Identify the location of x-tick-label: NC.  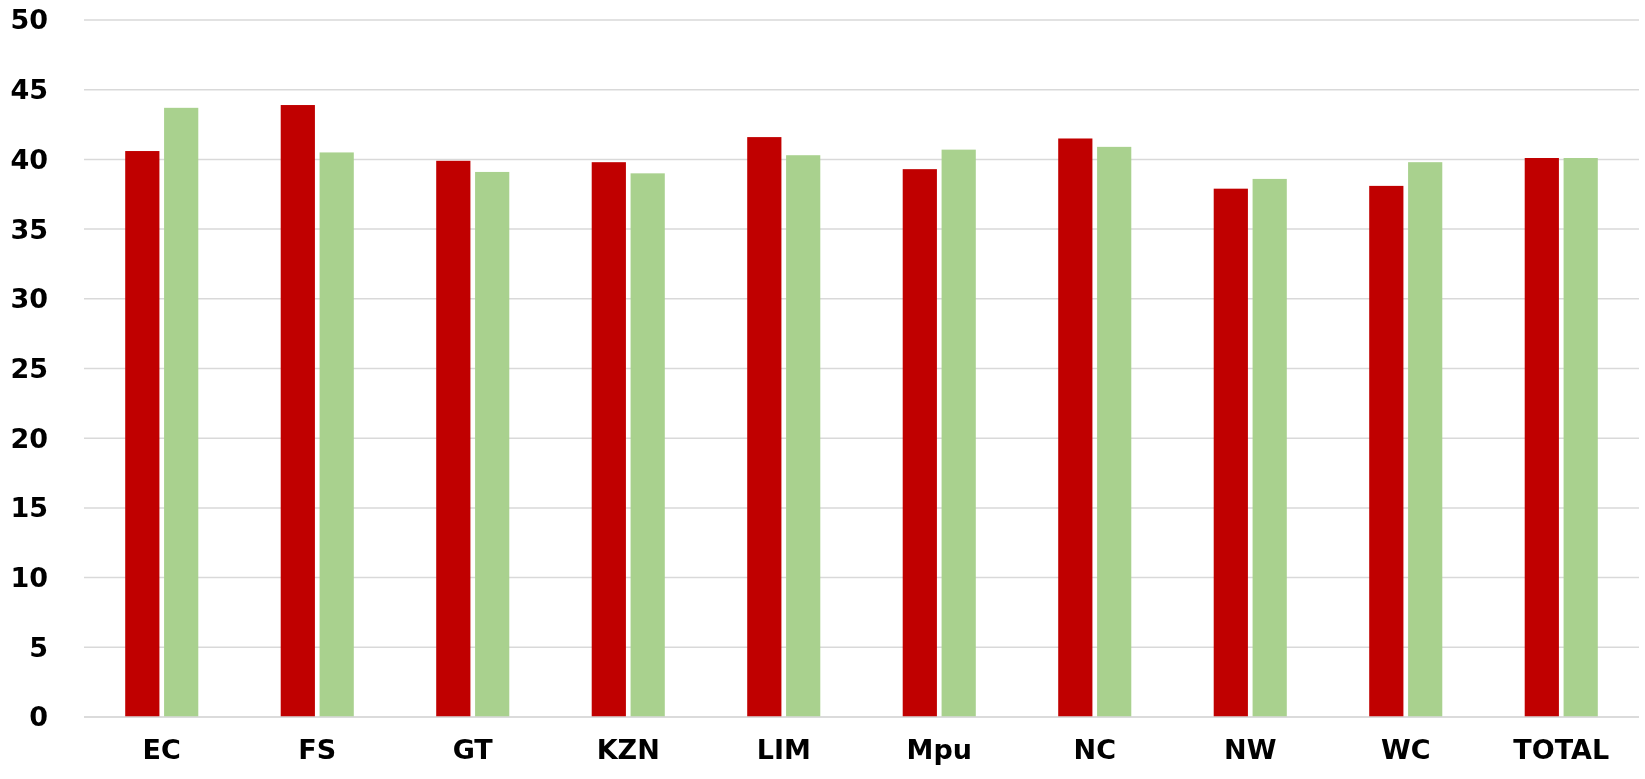
(1094, 749).